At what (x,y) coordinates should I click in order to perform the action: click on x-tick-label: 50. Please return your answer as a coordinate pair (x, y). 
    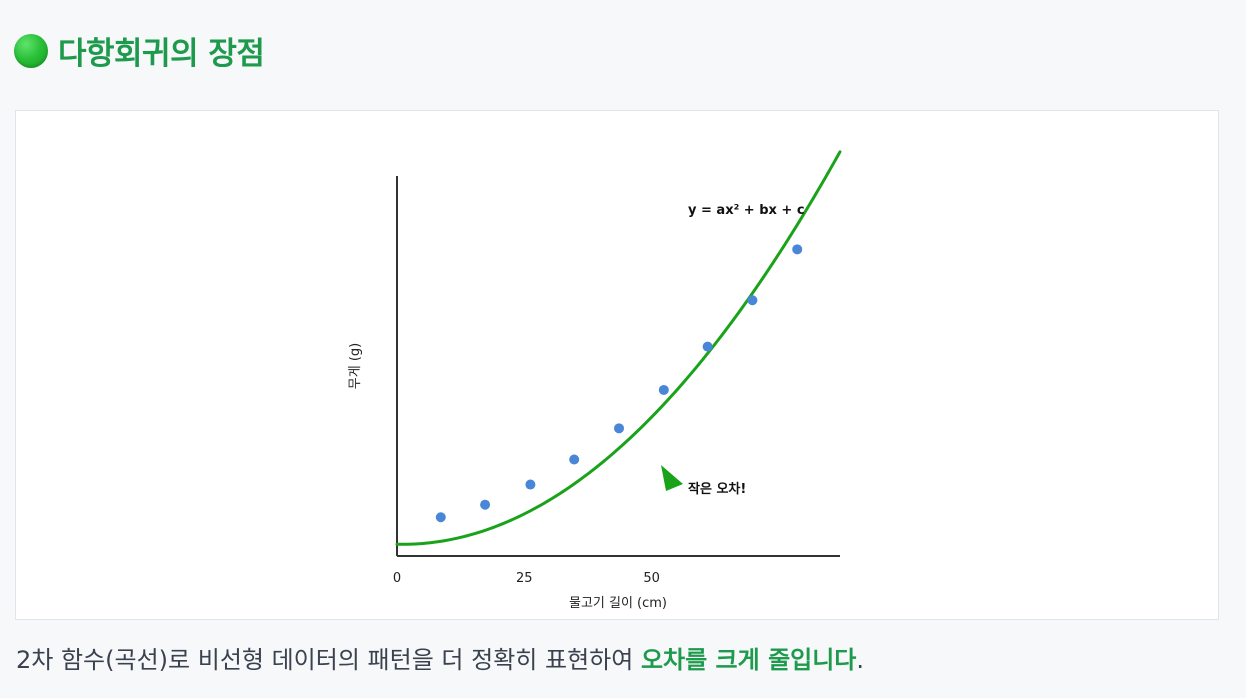
    Looking at the image, I should click on (651, 578).